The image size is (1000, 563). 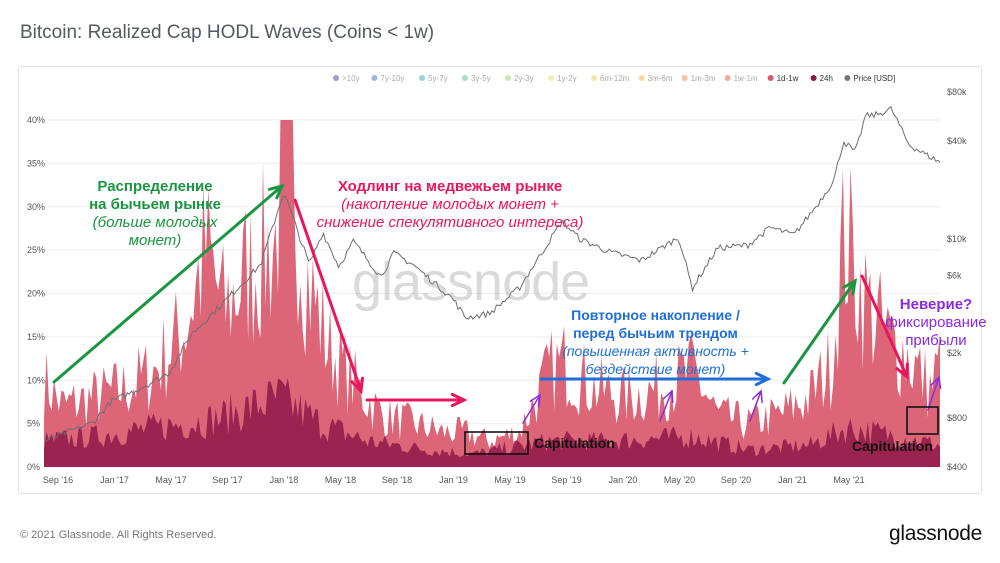 What do you see at coordinates (819, 332) in the screenshot?
I see `arrow-bull` at bounding box center [819, 332].